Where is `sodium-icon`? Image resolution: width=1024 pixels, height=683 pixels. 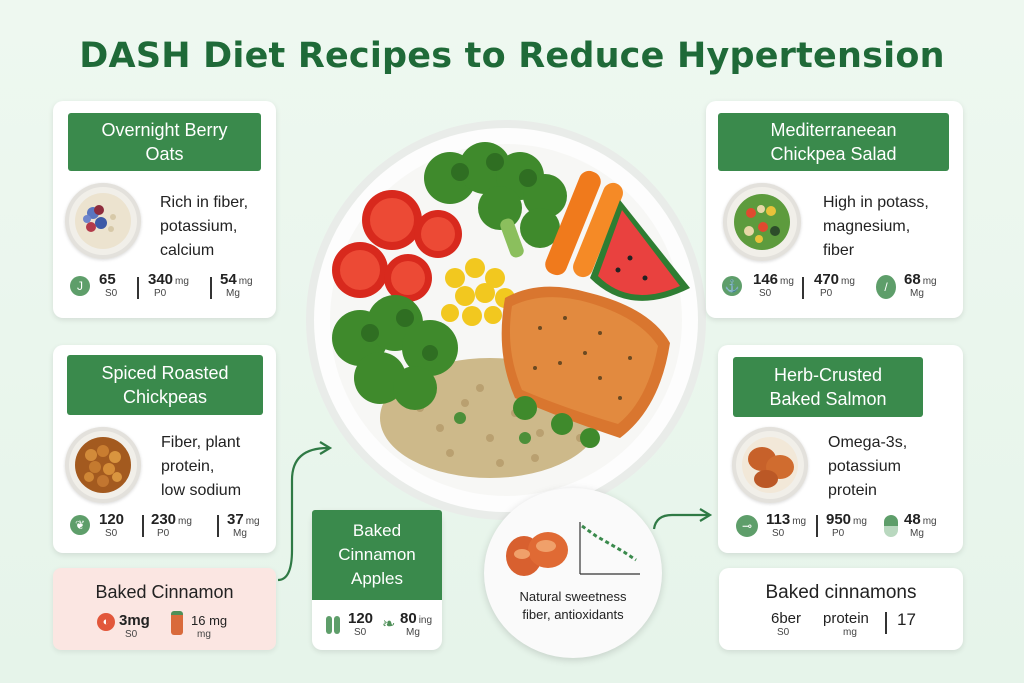 sodium-icon is located at coordinates (329, 625).